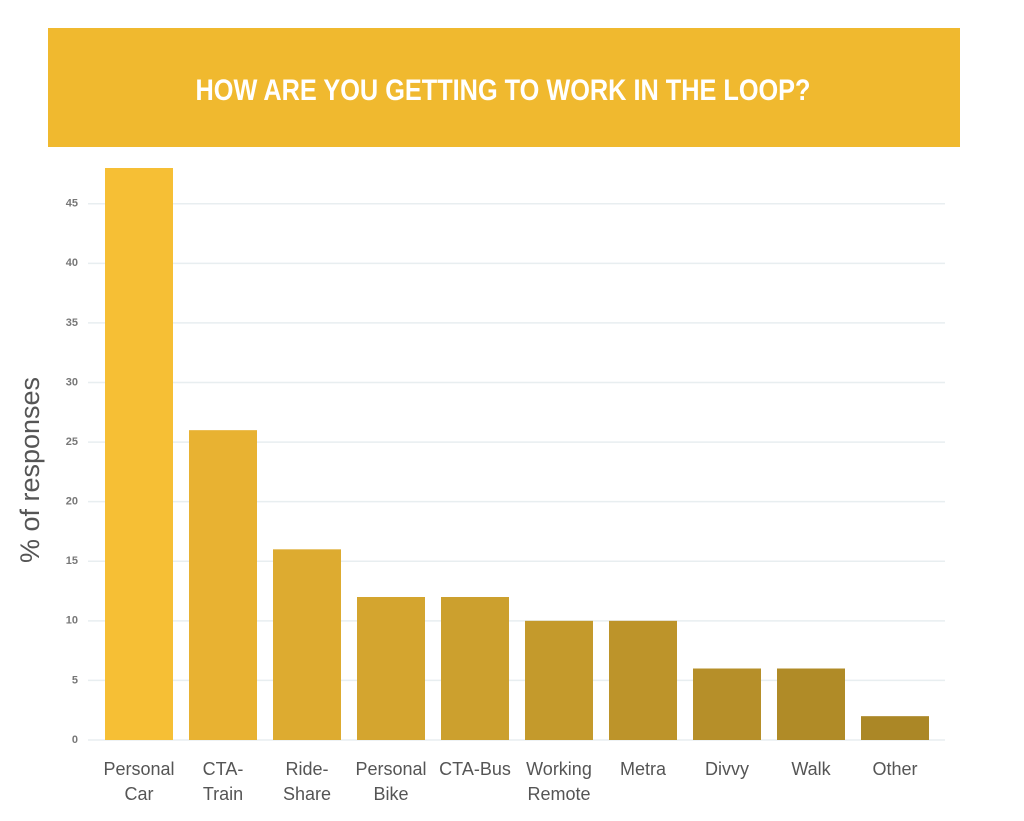  Describe the element at coordinates (72, 621) in the screenshot. I see `y-tick-label: 10` at that location.